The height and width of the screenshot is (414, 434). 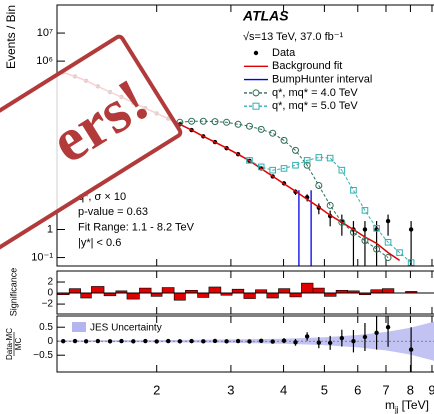 What do you see at coordinates (156, 389) in the screenshot?
I see `x-tick-label: 2` at bounding box center [156, 389].